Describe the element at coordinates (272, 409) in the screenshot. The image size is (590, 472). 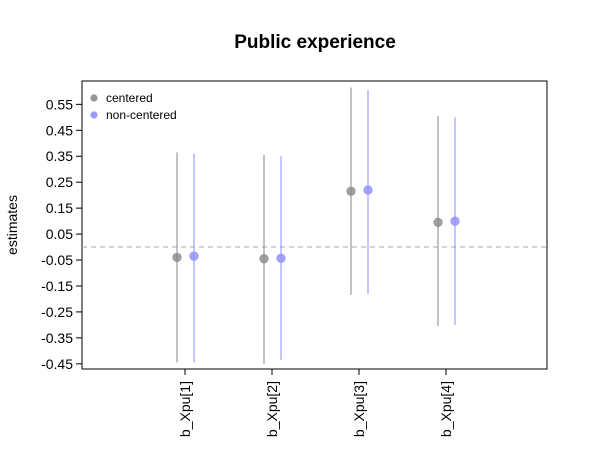
I see `x-tick-label: b_Xpu[2]` at that location.